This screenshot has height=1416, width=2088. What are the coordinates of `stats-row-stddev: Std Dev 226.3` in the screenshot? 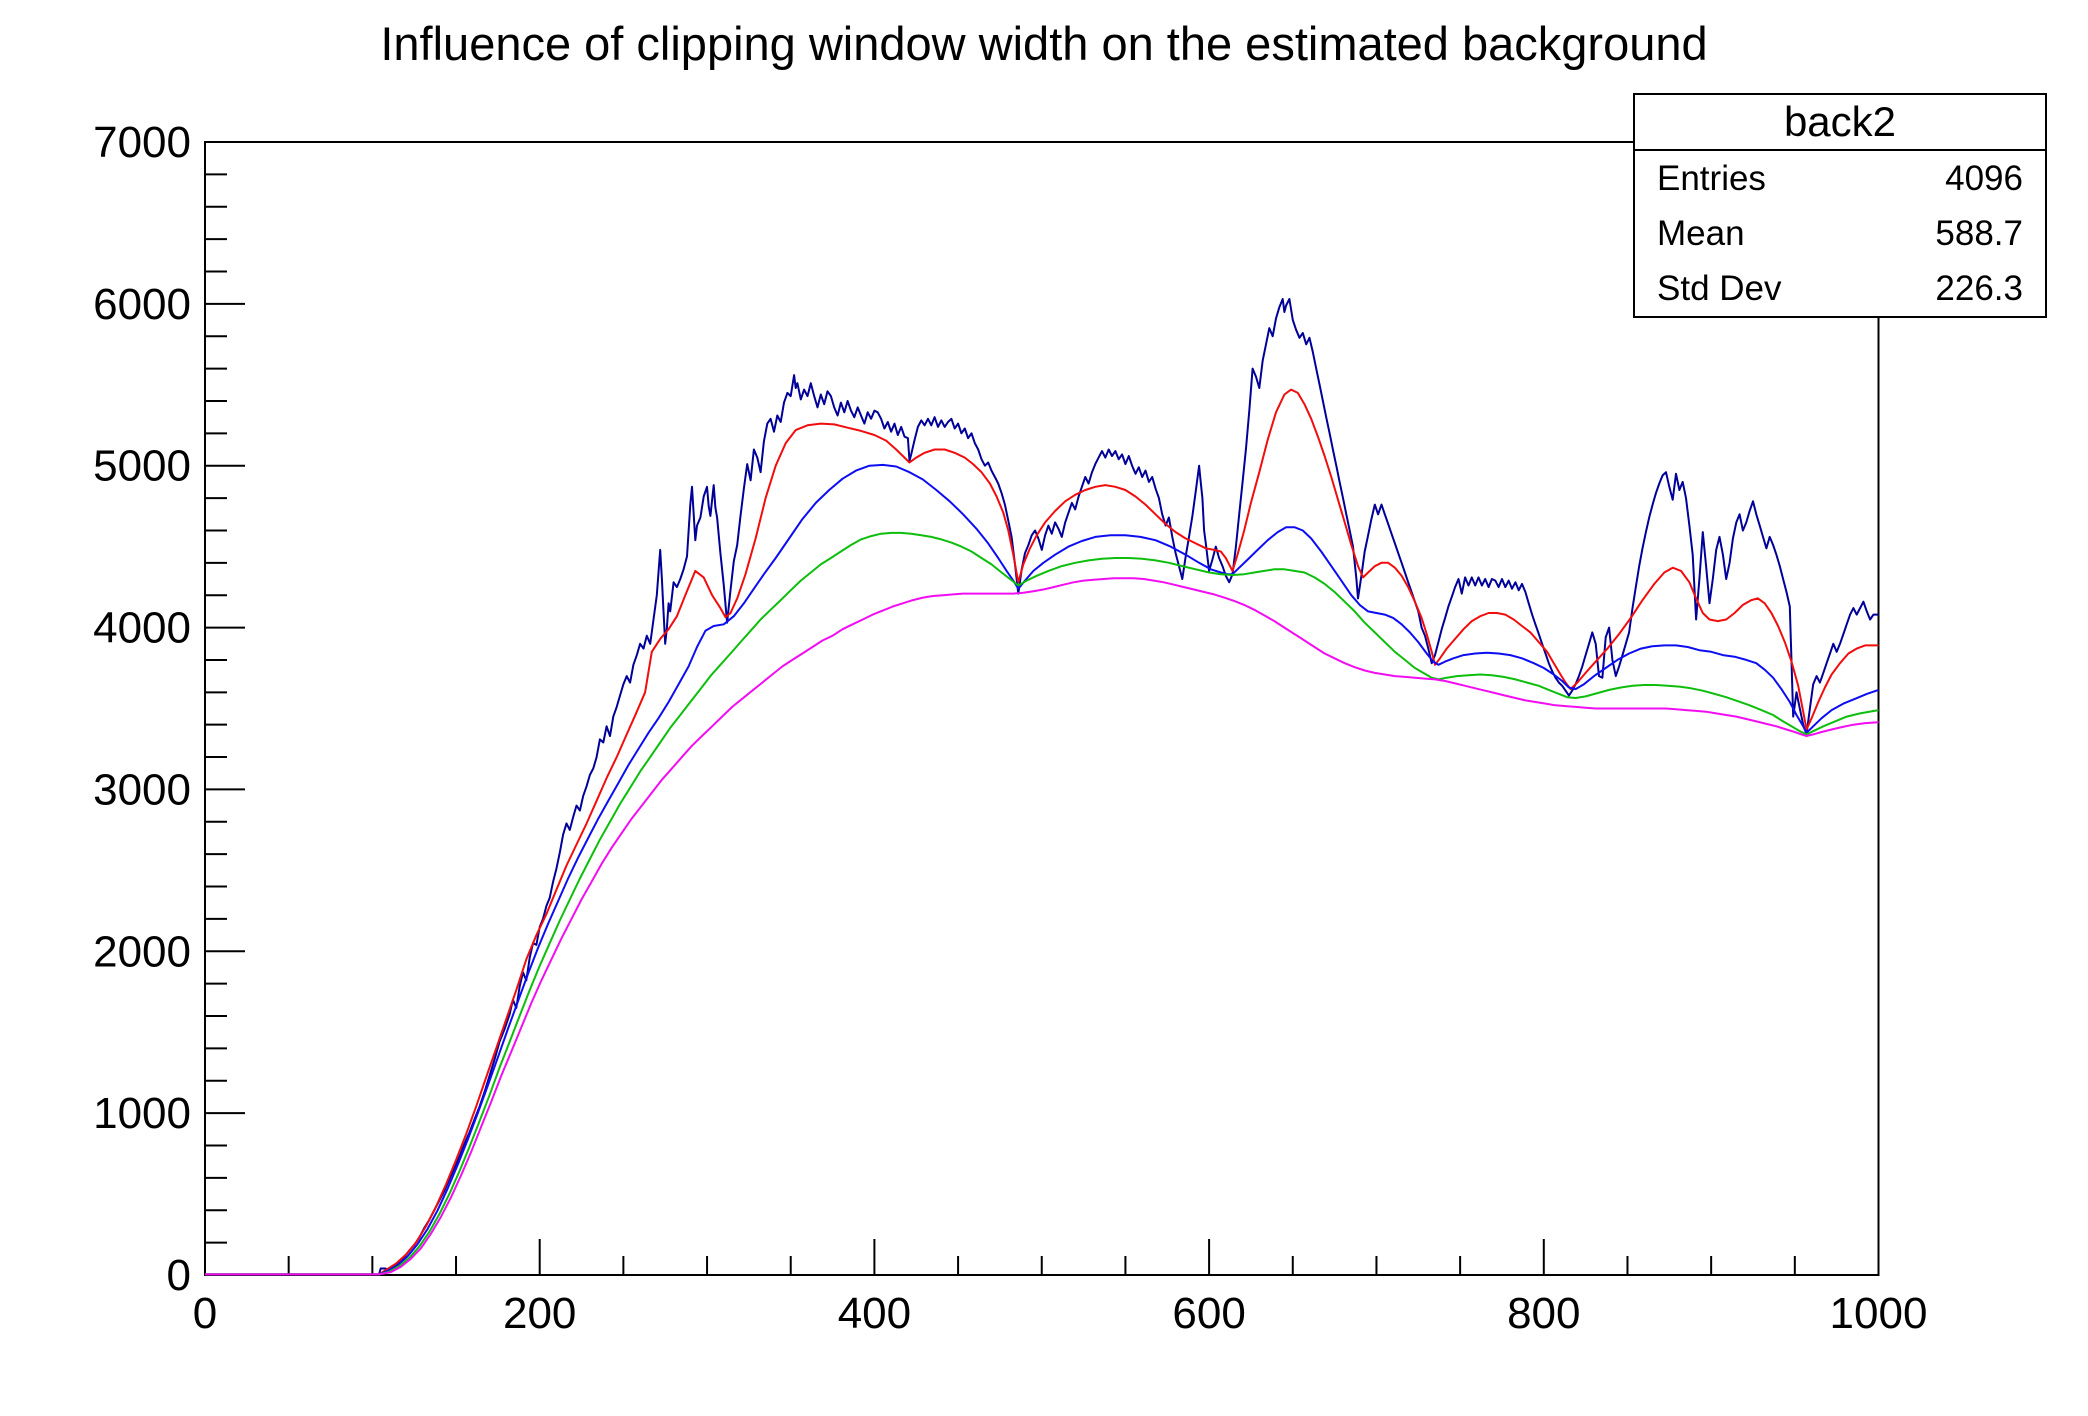 It's located at (1840, 288).